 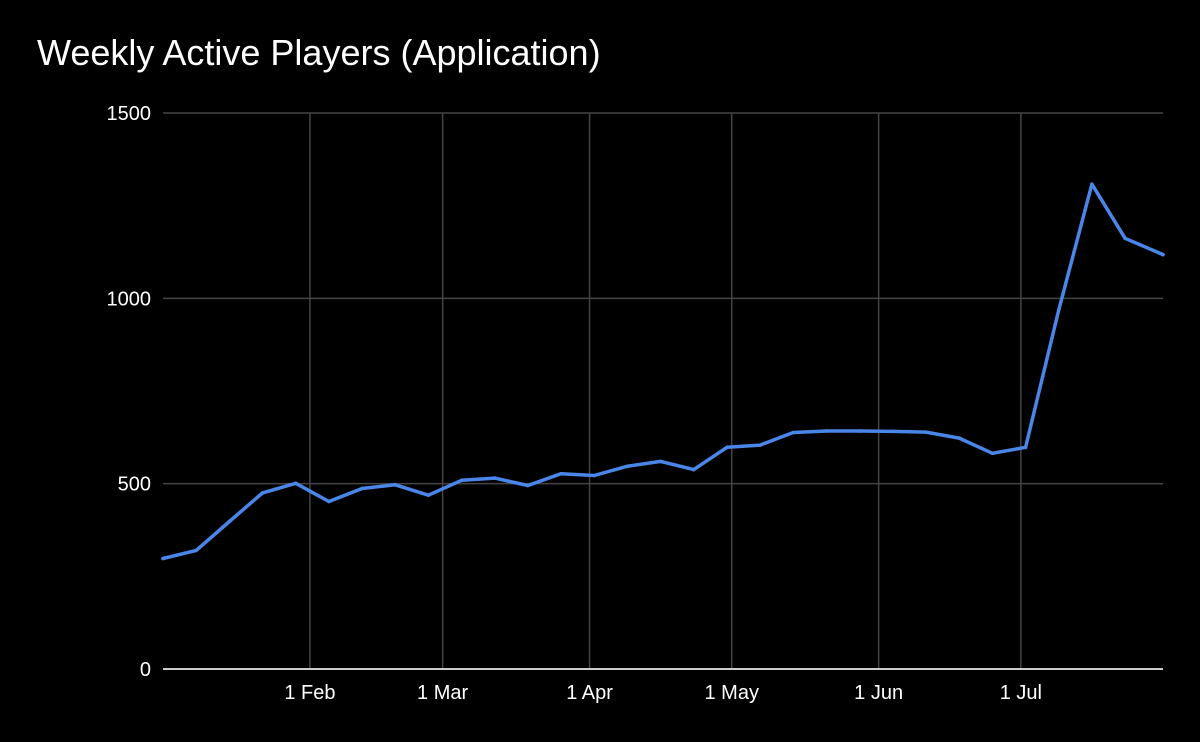 I want to click on x-tick-label: 1 Apr, so click(x=589, y=693).